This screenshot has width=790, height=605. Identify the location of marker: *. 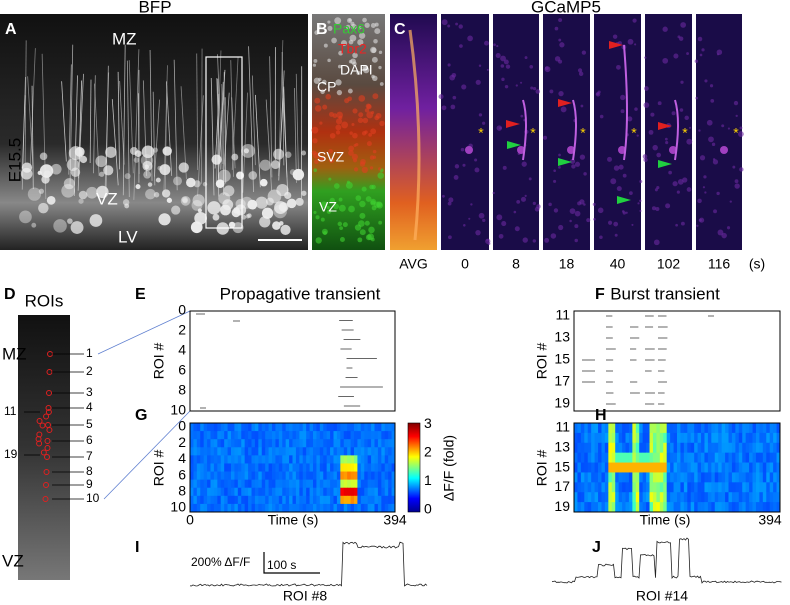
(583, 133).